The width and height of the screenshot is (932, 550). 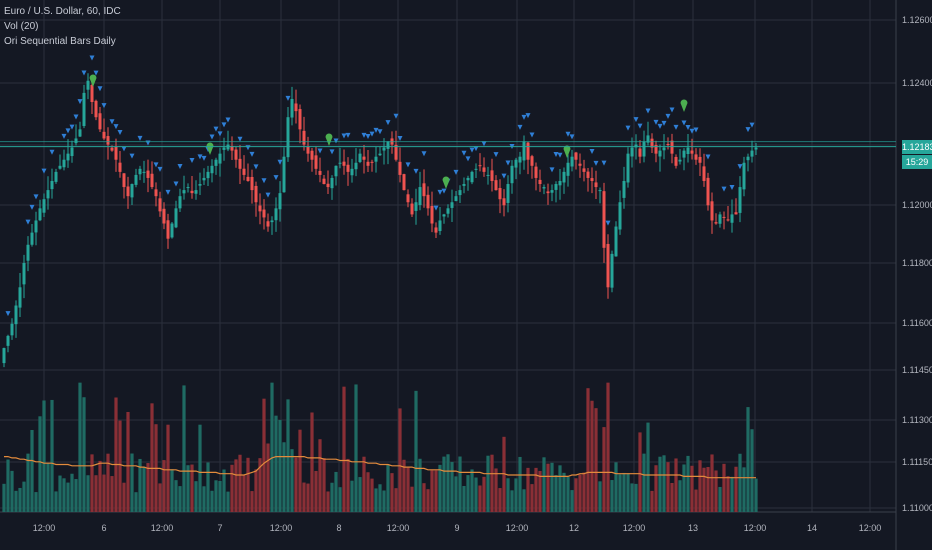 I want to click on price-tick-label: 1.11150, so click(x=917, y=462).